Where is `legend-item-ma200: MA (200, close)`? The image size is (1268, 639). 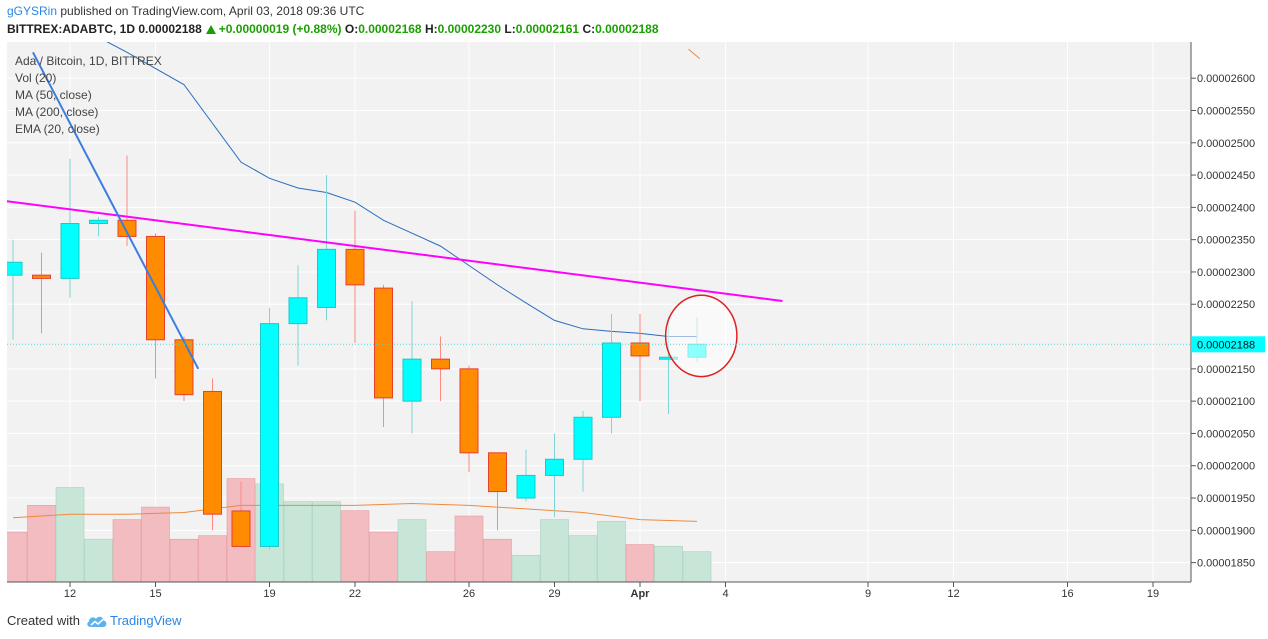 legend-item-ma200: MA (200, close) is located at coordinates (57, 112).